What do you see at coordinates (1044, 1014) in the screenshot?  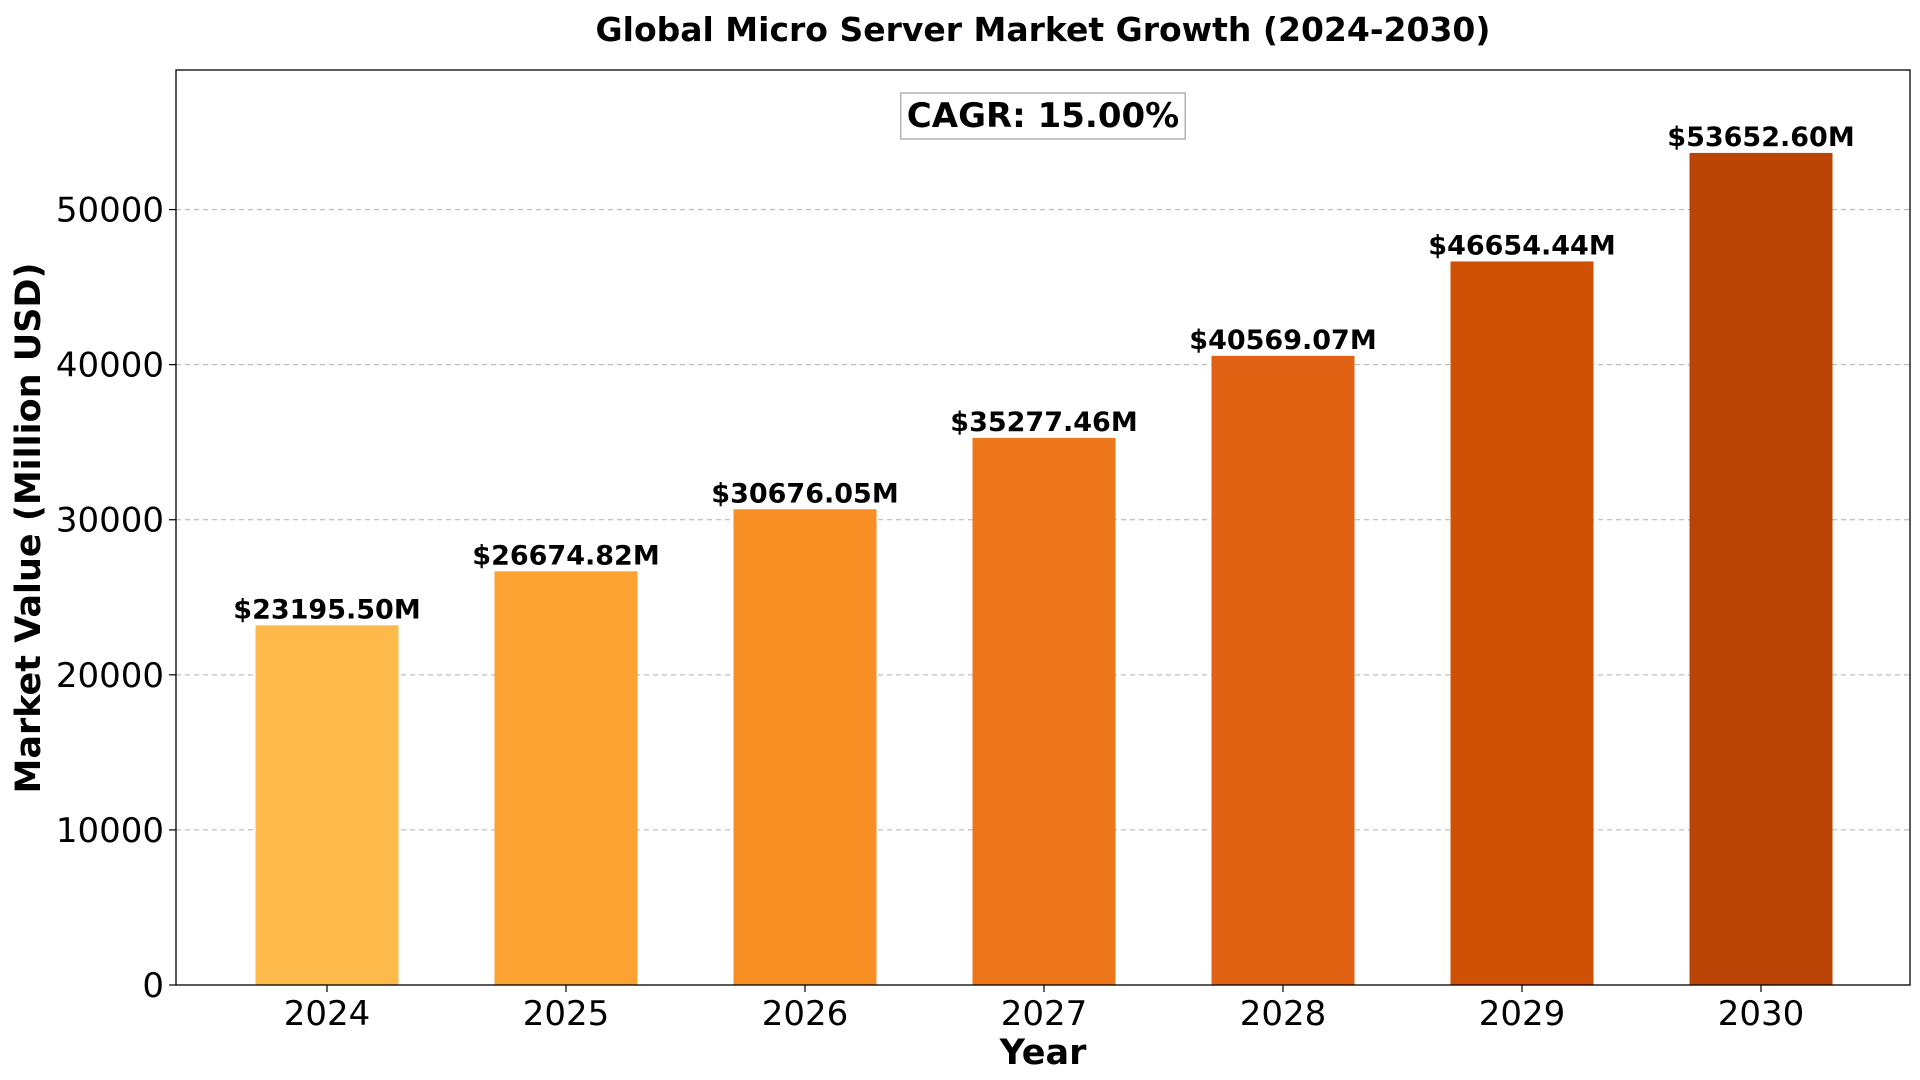 I see `x-tick-label: 2027` at bounding box center [1044, 1014].